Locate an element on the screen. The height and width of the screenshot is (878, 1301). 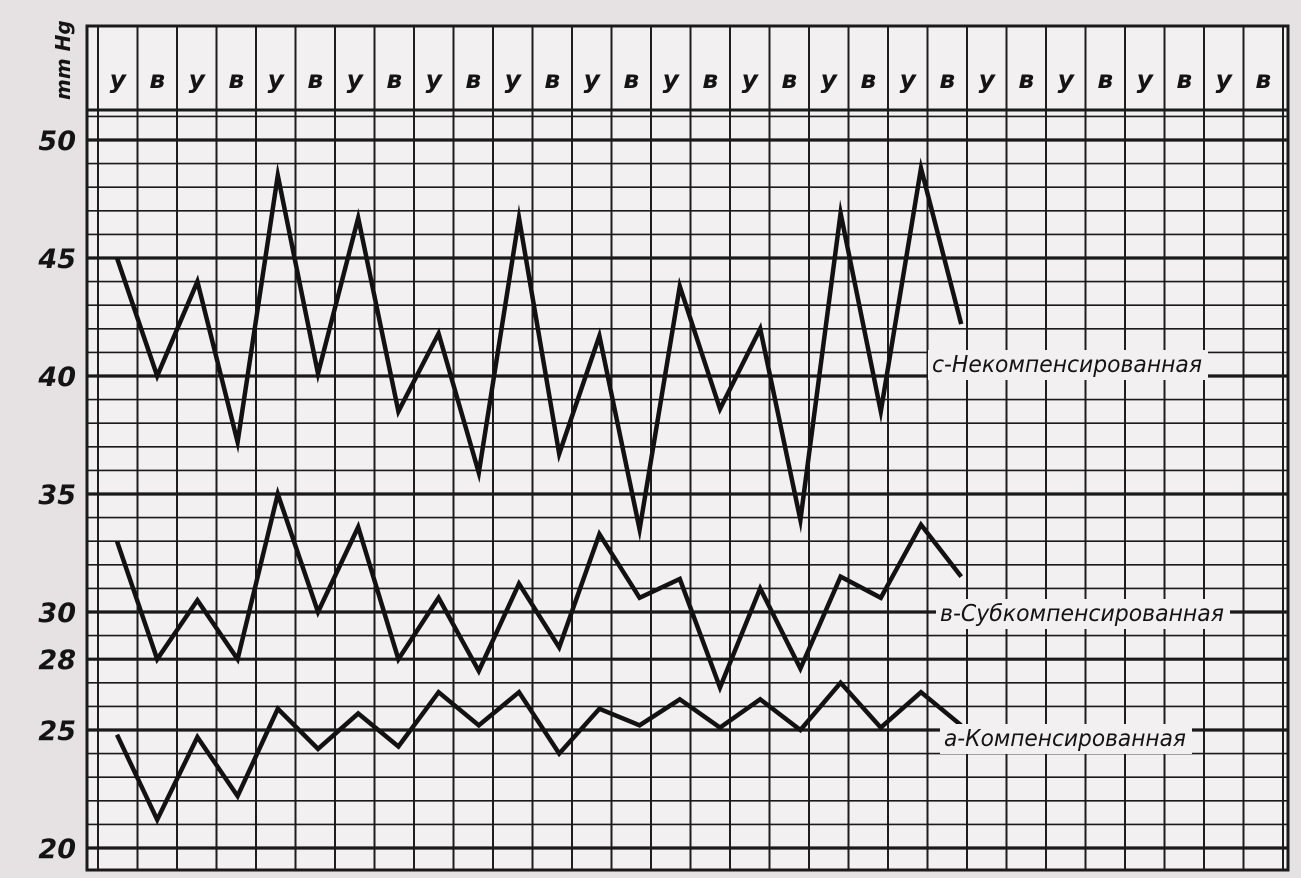
y-tick-label: 40 is located at coordinates (56, 377).